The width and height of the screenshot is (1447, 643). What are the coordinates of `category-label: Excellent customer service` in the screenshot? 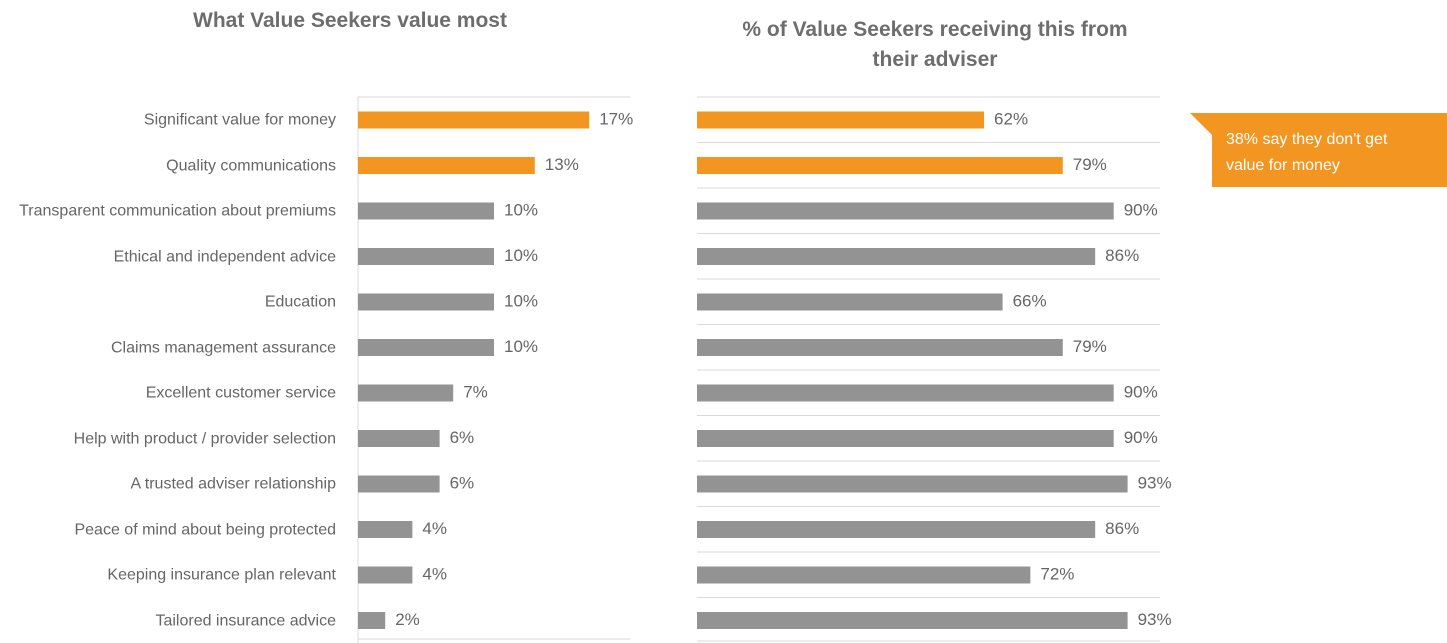 It's located at (240, 393).